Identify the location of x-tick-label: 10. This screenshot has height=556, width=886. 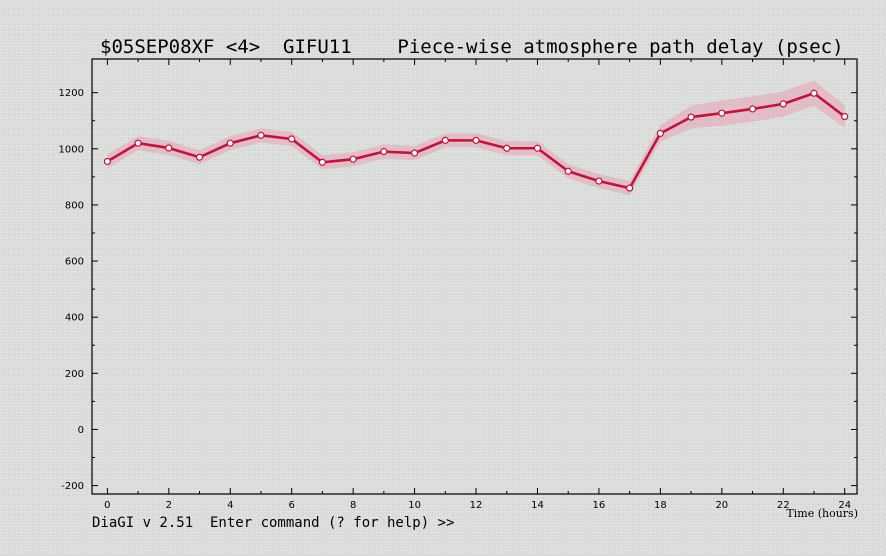
(414, 505).